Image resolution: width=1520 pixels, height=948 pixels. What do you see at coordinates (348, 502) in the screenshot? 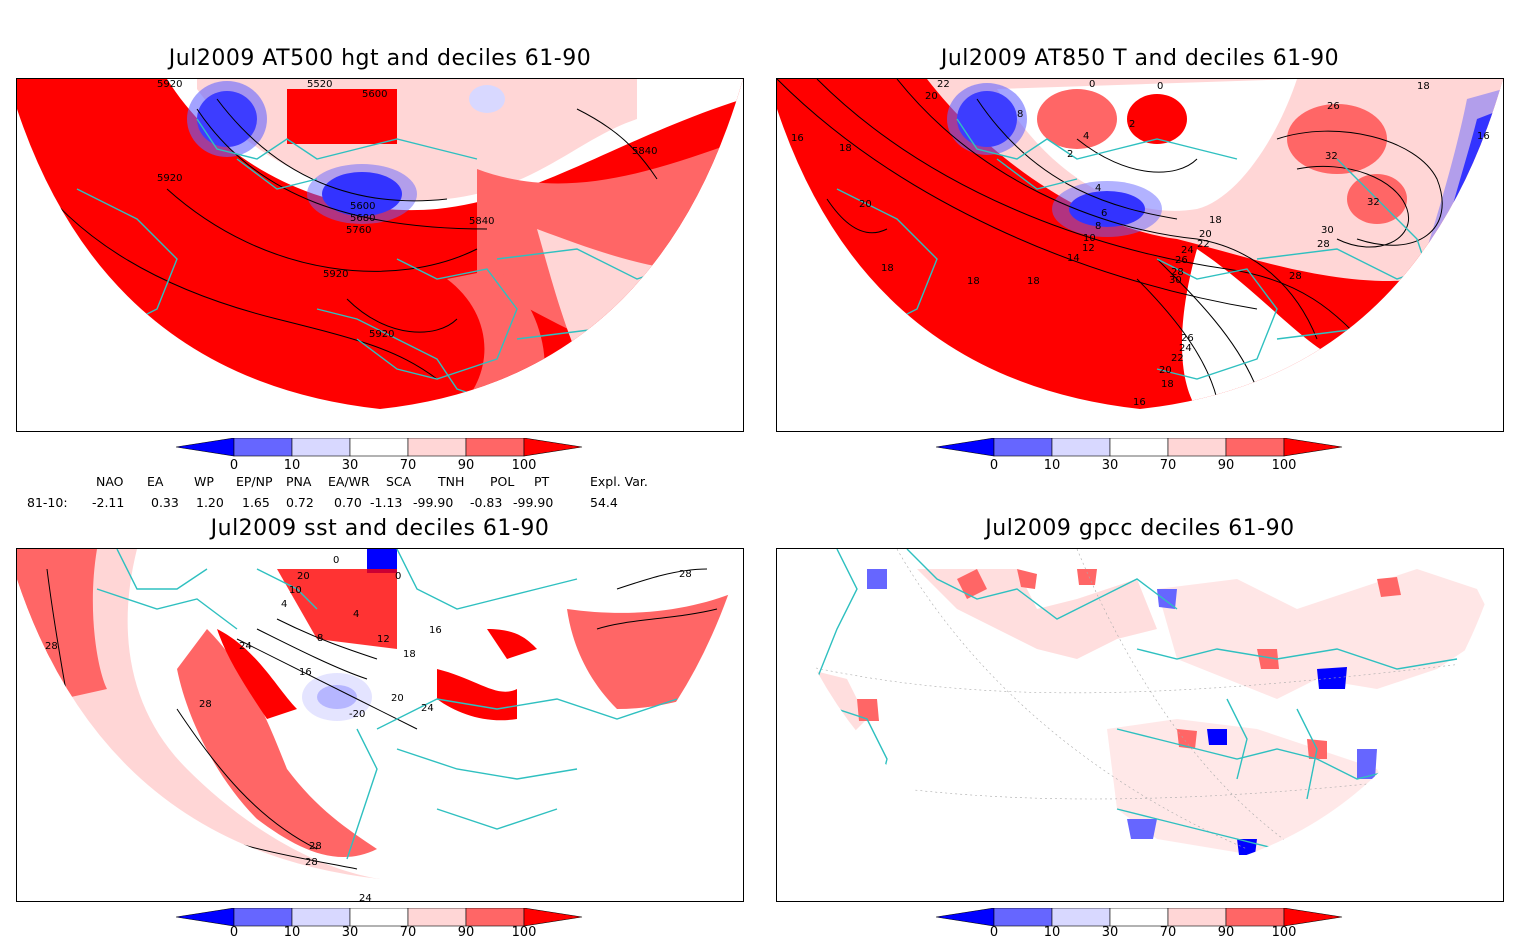
I see `index-value: 0.70` at bounding box center [348, 502].